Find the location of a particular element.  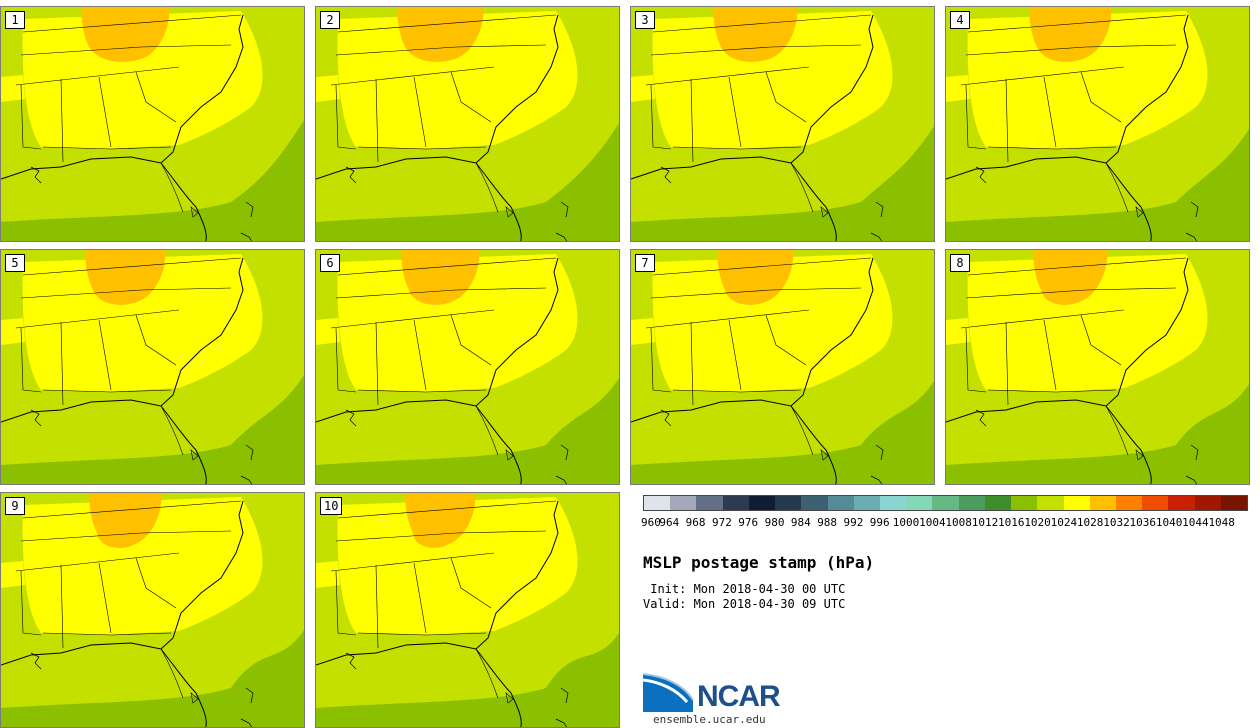

colorbar-tick-label: 972 is located at coordinates (721, 522).